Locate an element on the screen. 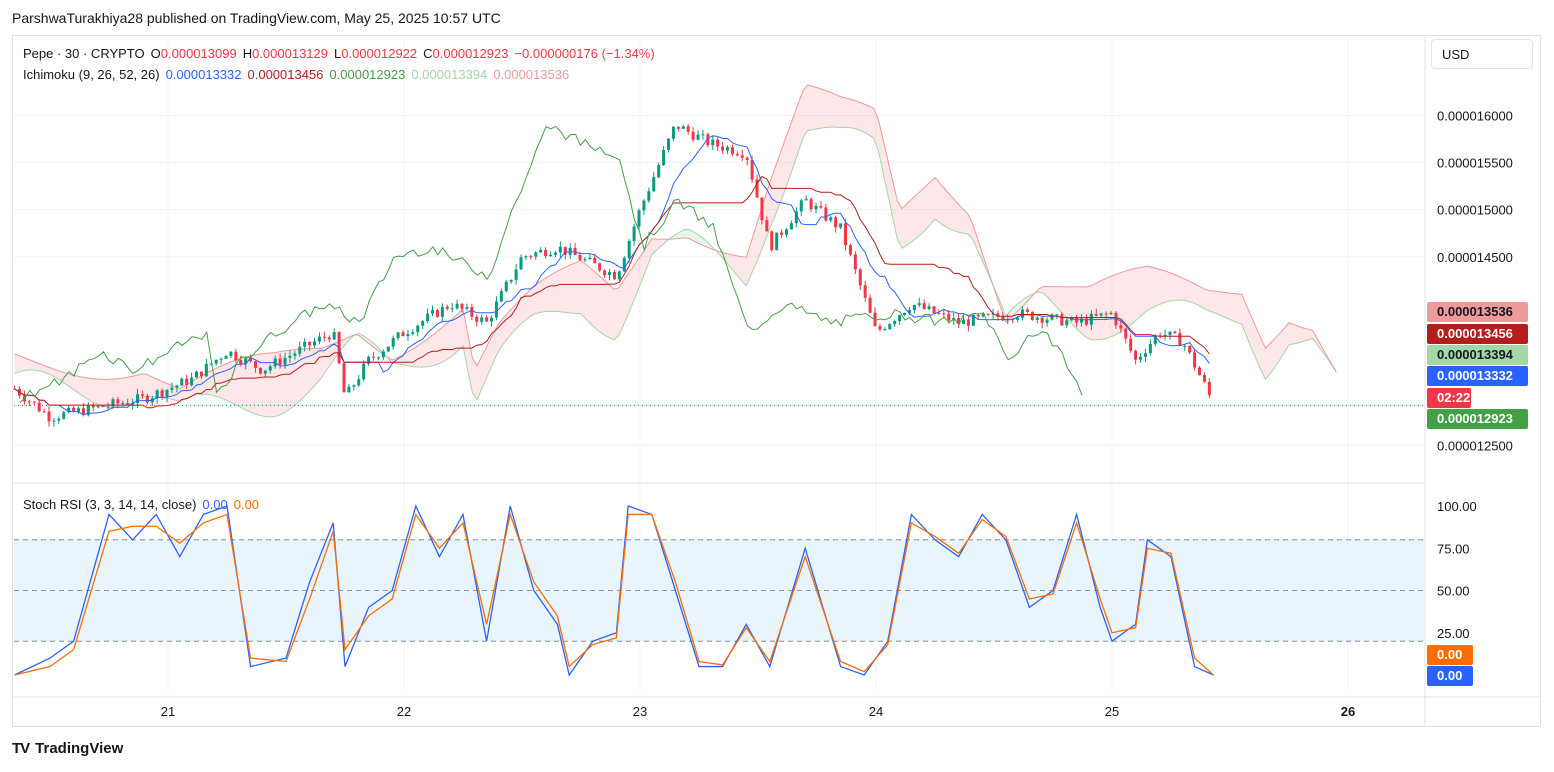 Image resolution: width=1554 pixels, height=772 pixels. time-tick-label: 22 is located at coordinates (404, 711).